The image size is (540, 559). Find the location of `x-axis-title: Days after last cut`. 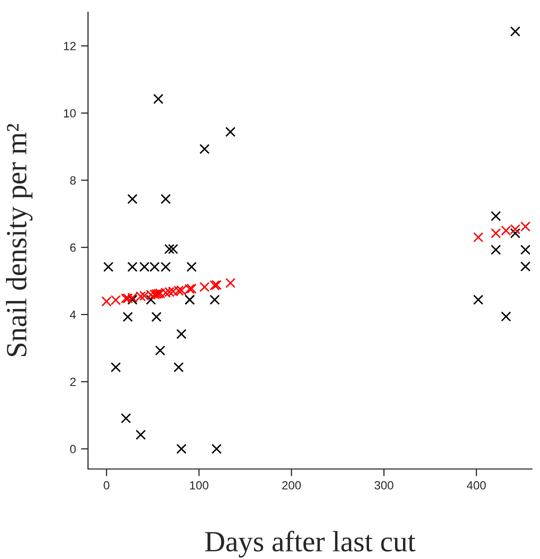

x-axis-title: Days after last cut is located at coordinates (310, 544).